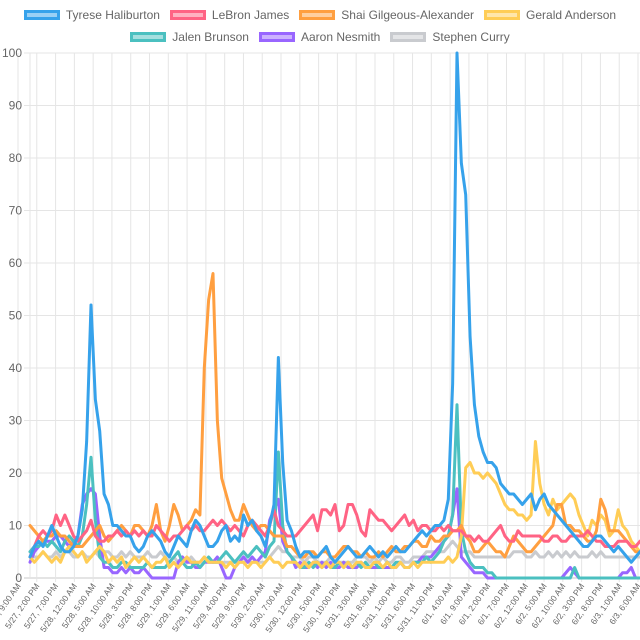 Image resolution: width=640 pixels, height=640 pixels. I want to click on y-tick-label-40: 40, so click(16, 368).